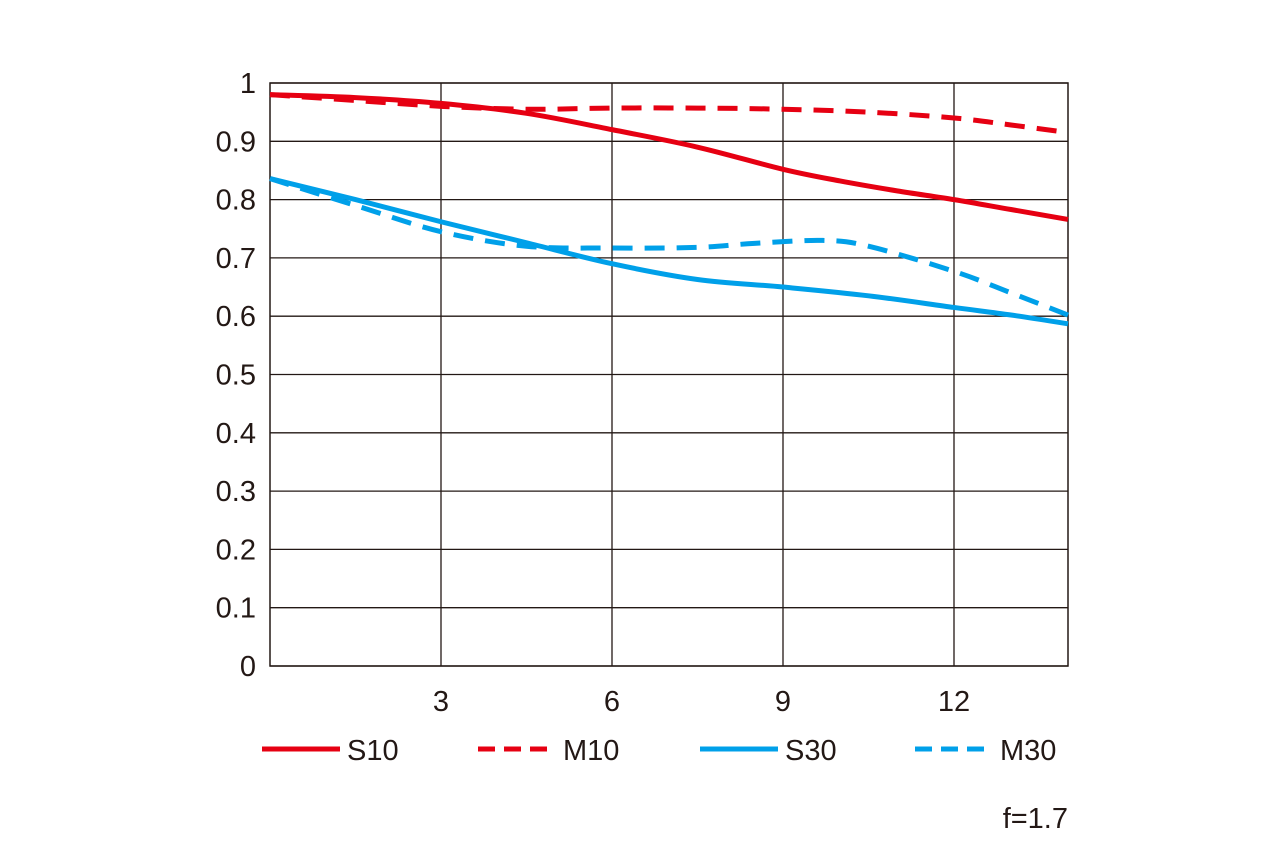 This screenshot has width=1280, height=860. I want to click on legend-label-s30: S30, so click(811, 751).